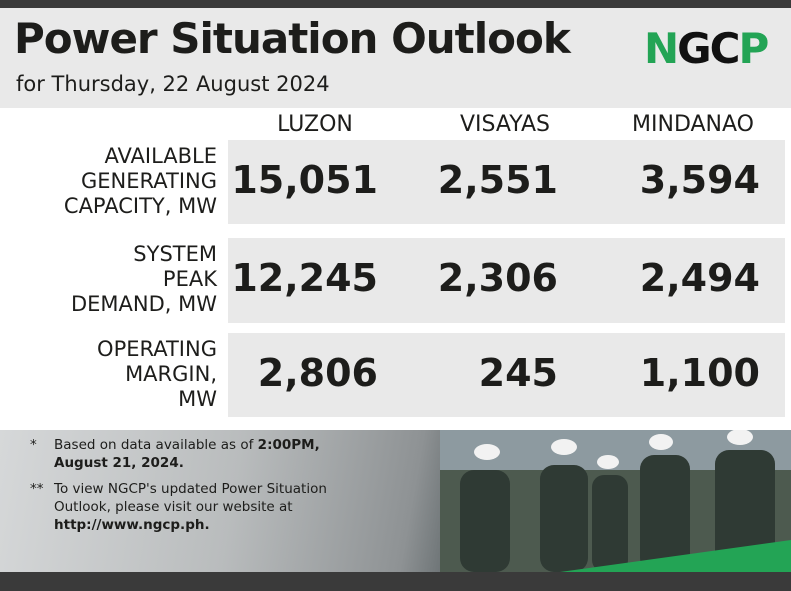 The width and height of the screenshot is (791, 591). I want to click on logo: NGCP, so click(706, 48).